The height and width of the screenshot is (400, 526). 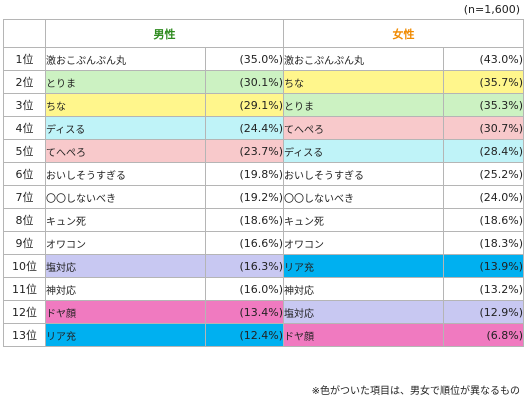 I want to click on female-term-cell: オワコン, so click(x=363, y=243).